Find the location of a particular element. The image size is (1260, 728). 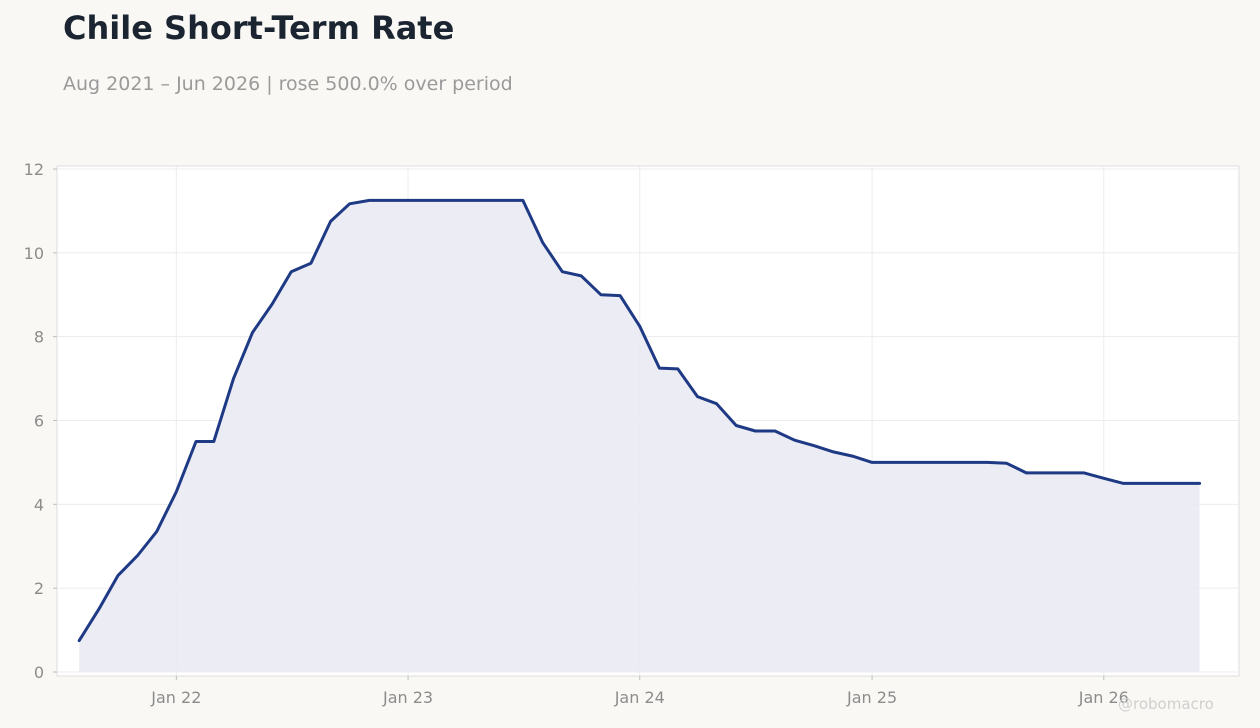

y-tick-label: 0 is located at coordinates (39, 672).